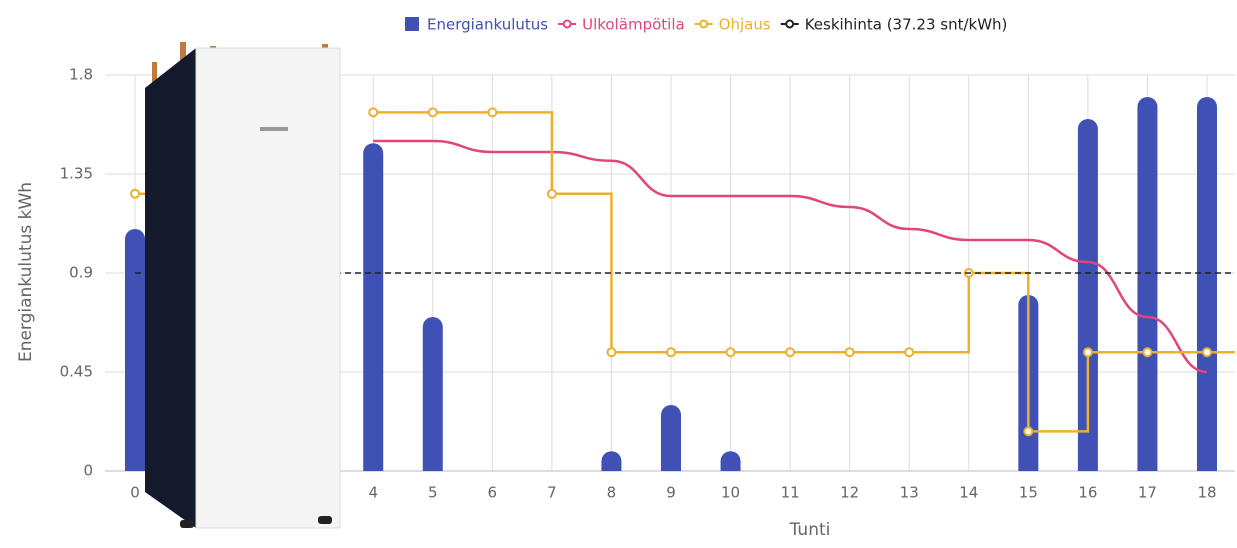 This screenshot has width=1237, height=548. I want to click on x-tick-label: 9, so click(671, 493).